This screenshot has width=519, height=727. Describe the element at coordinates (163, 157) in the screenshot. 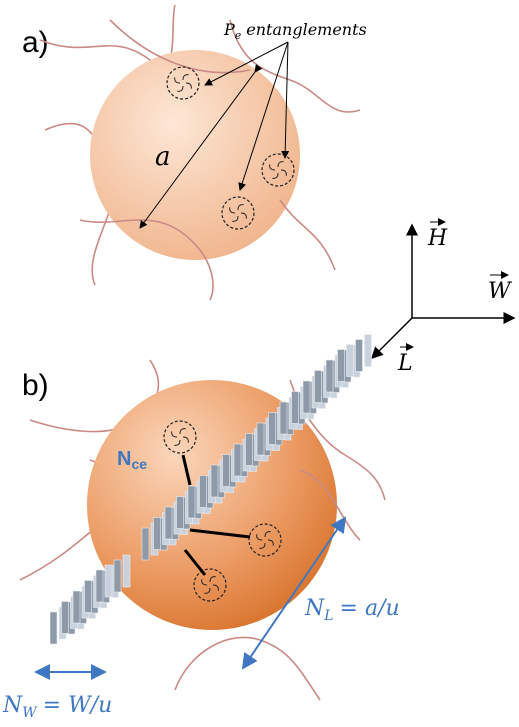

I see `size-label: a` at that location.